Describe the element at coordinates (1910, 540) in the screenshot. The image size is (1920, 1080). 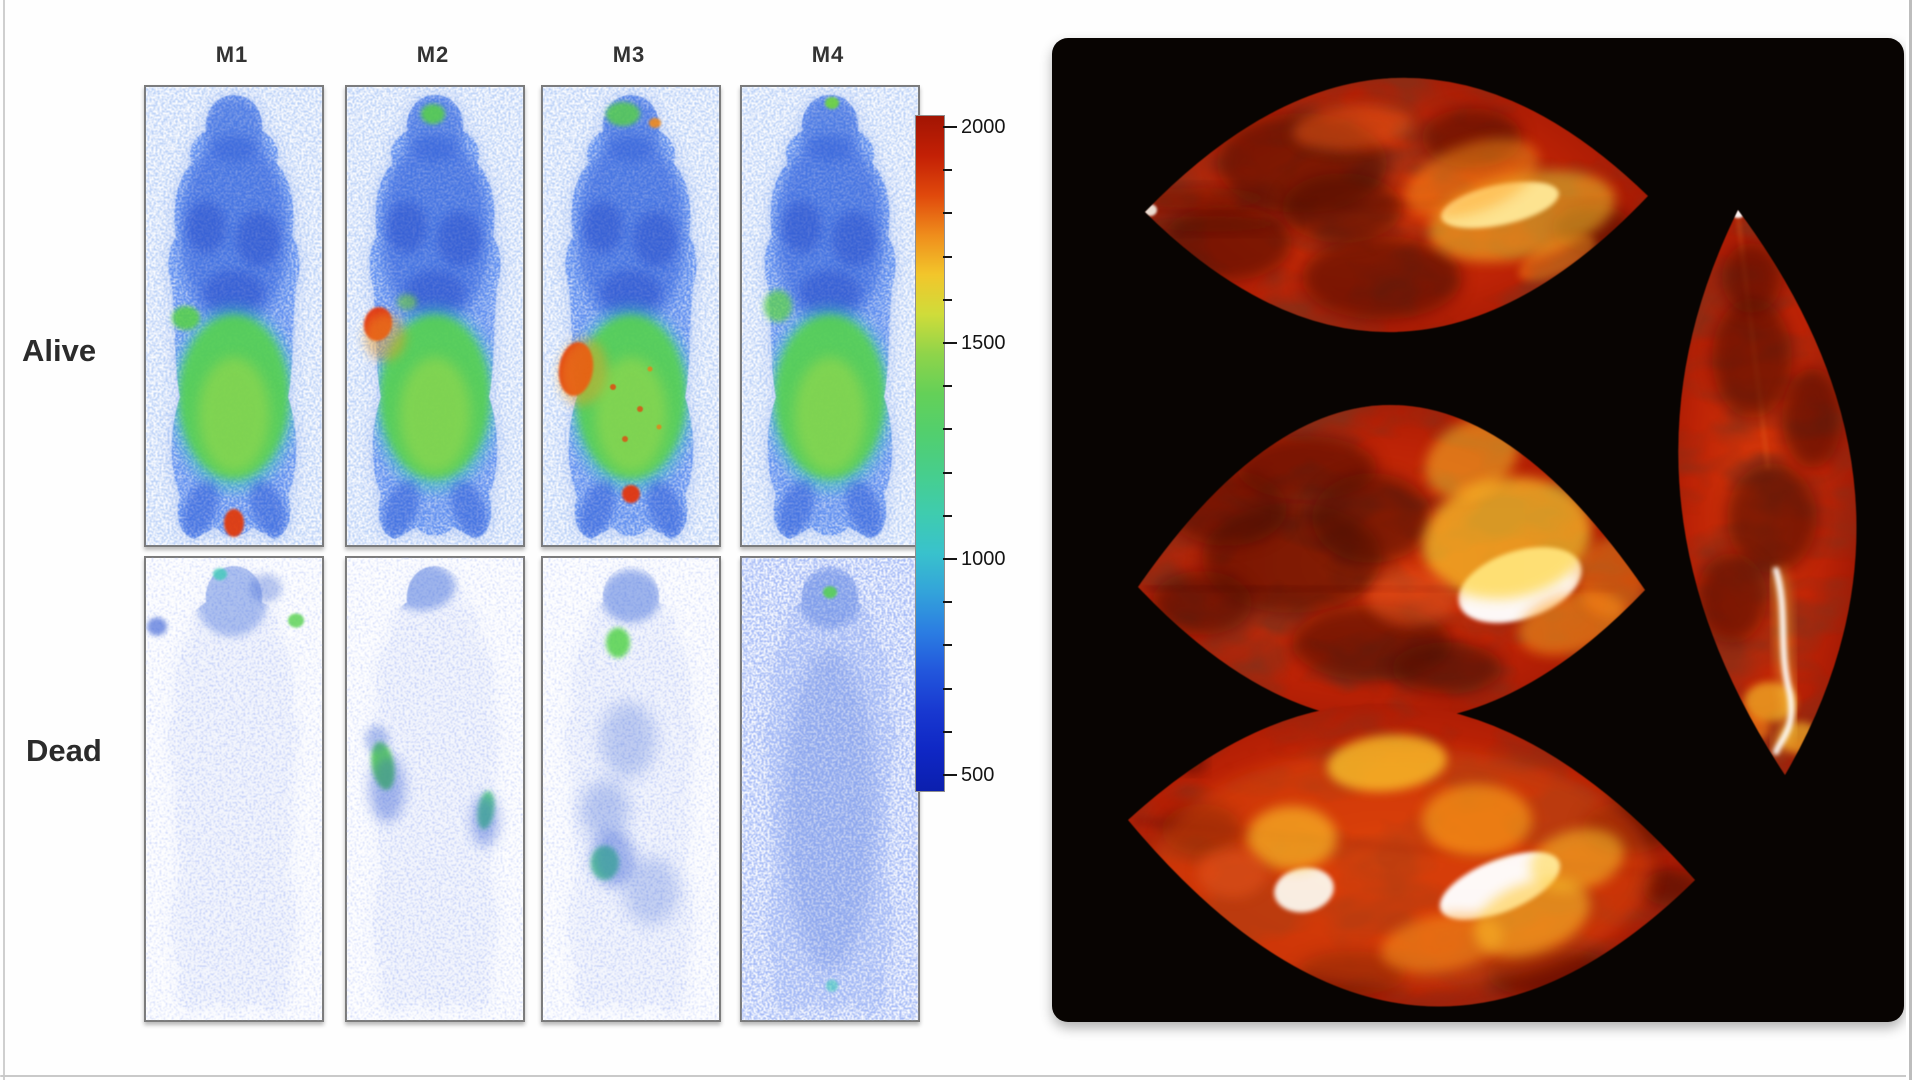
I see `page-right-edge-line` at that location.